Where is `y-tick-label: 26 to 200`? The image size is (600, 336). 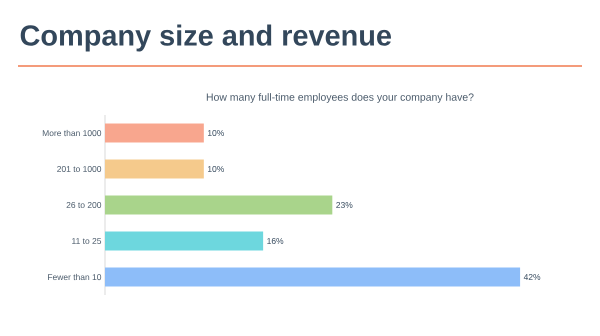
y-tick-label: 26 to 200 is located at coordinates (84, 205).